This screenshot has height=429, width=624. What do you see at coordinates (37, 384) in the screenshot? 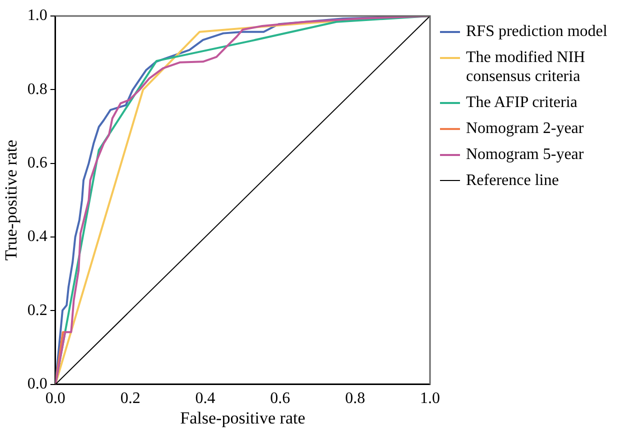
I see `y-tick-label: 0.0` at bounding box center [37, 384].